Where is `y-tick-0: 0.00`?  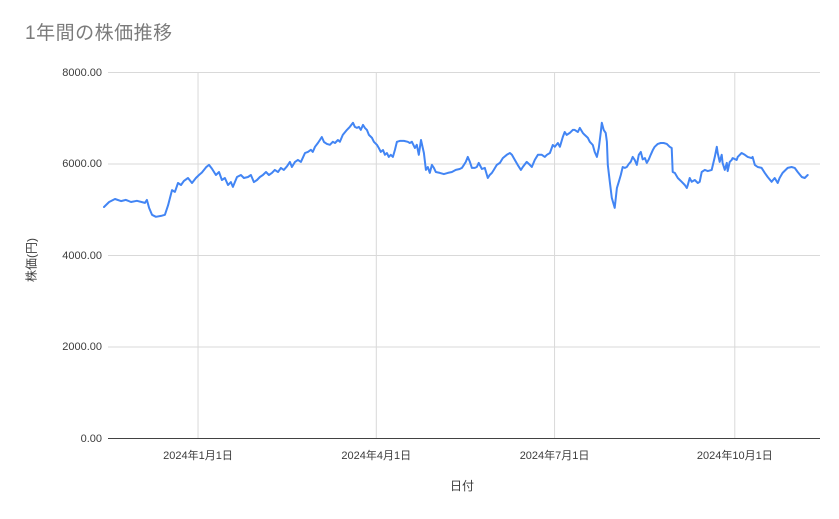
y-tick-0: 0.00 is located at coordinates (91, 438).